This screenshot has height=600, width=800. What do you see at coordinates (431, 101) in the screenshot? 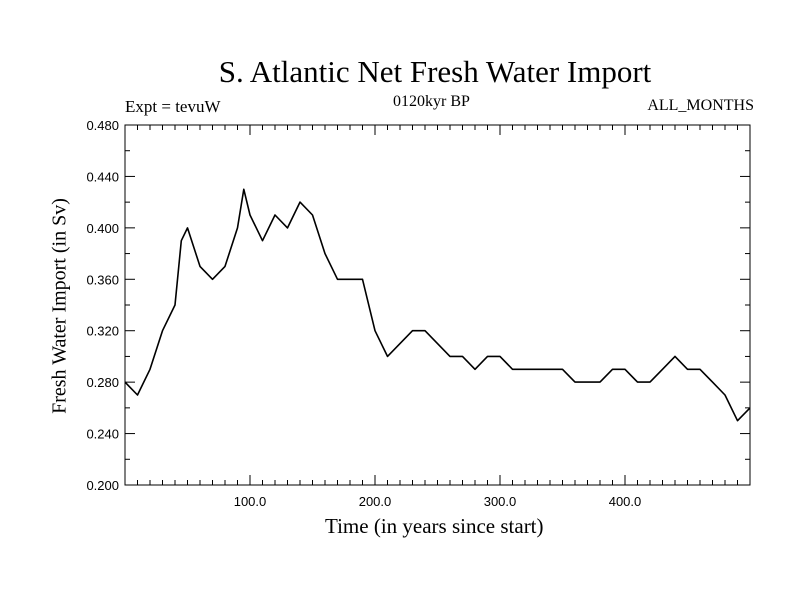
I see `chart-subtitle: 0120kyr BP` at bounding box center [431, 101].